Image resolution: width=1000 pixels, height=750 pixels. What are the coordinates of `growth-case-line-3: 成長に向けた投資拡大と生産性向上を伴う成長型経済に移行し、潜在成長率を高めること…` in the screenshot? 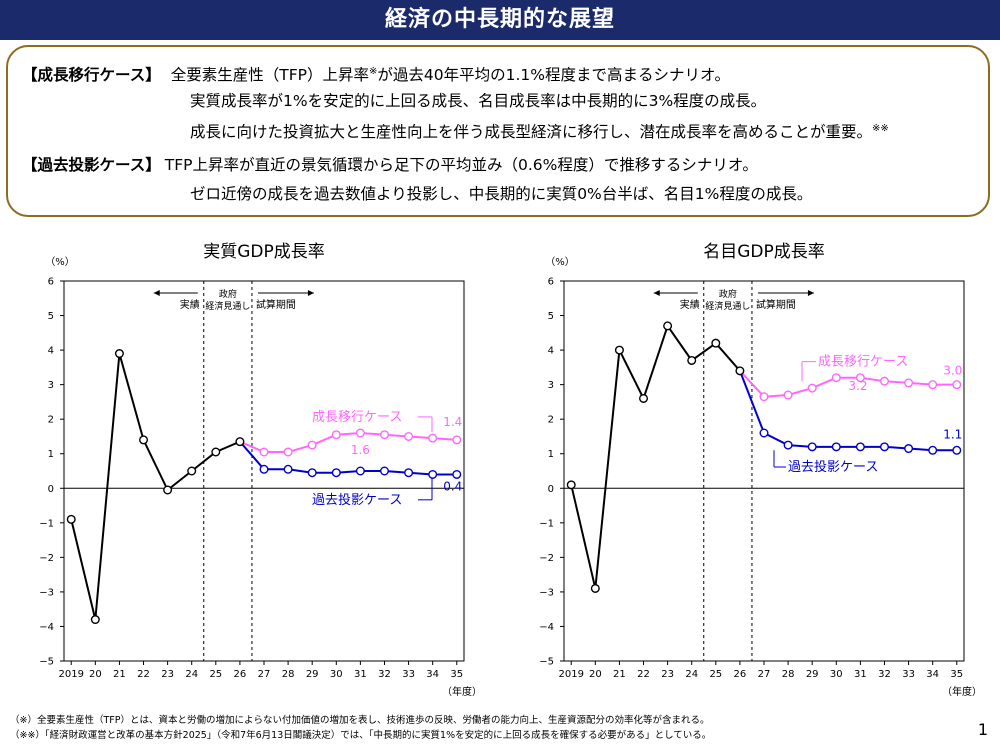 It's located at (539, 130).